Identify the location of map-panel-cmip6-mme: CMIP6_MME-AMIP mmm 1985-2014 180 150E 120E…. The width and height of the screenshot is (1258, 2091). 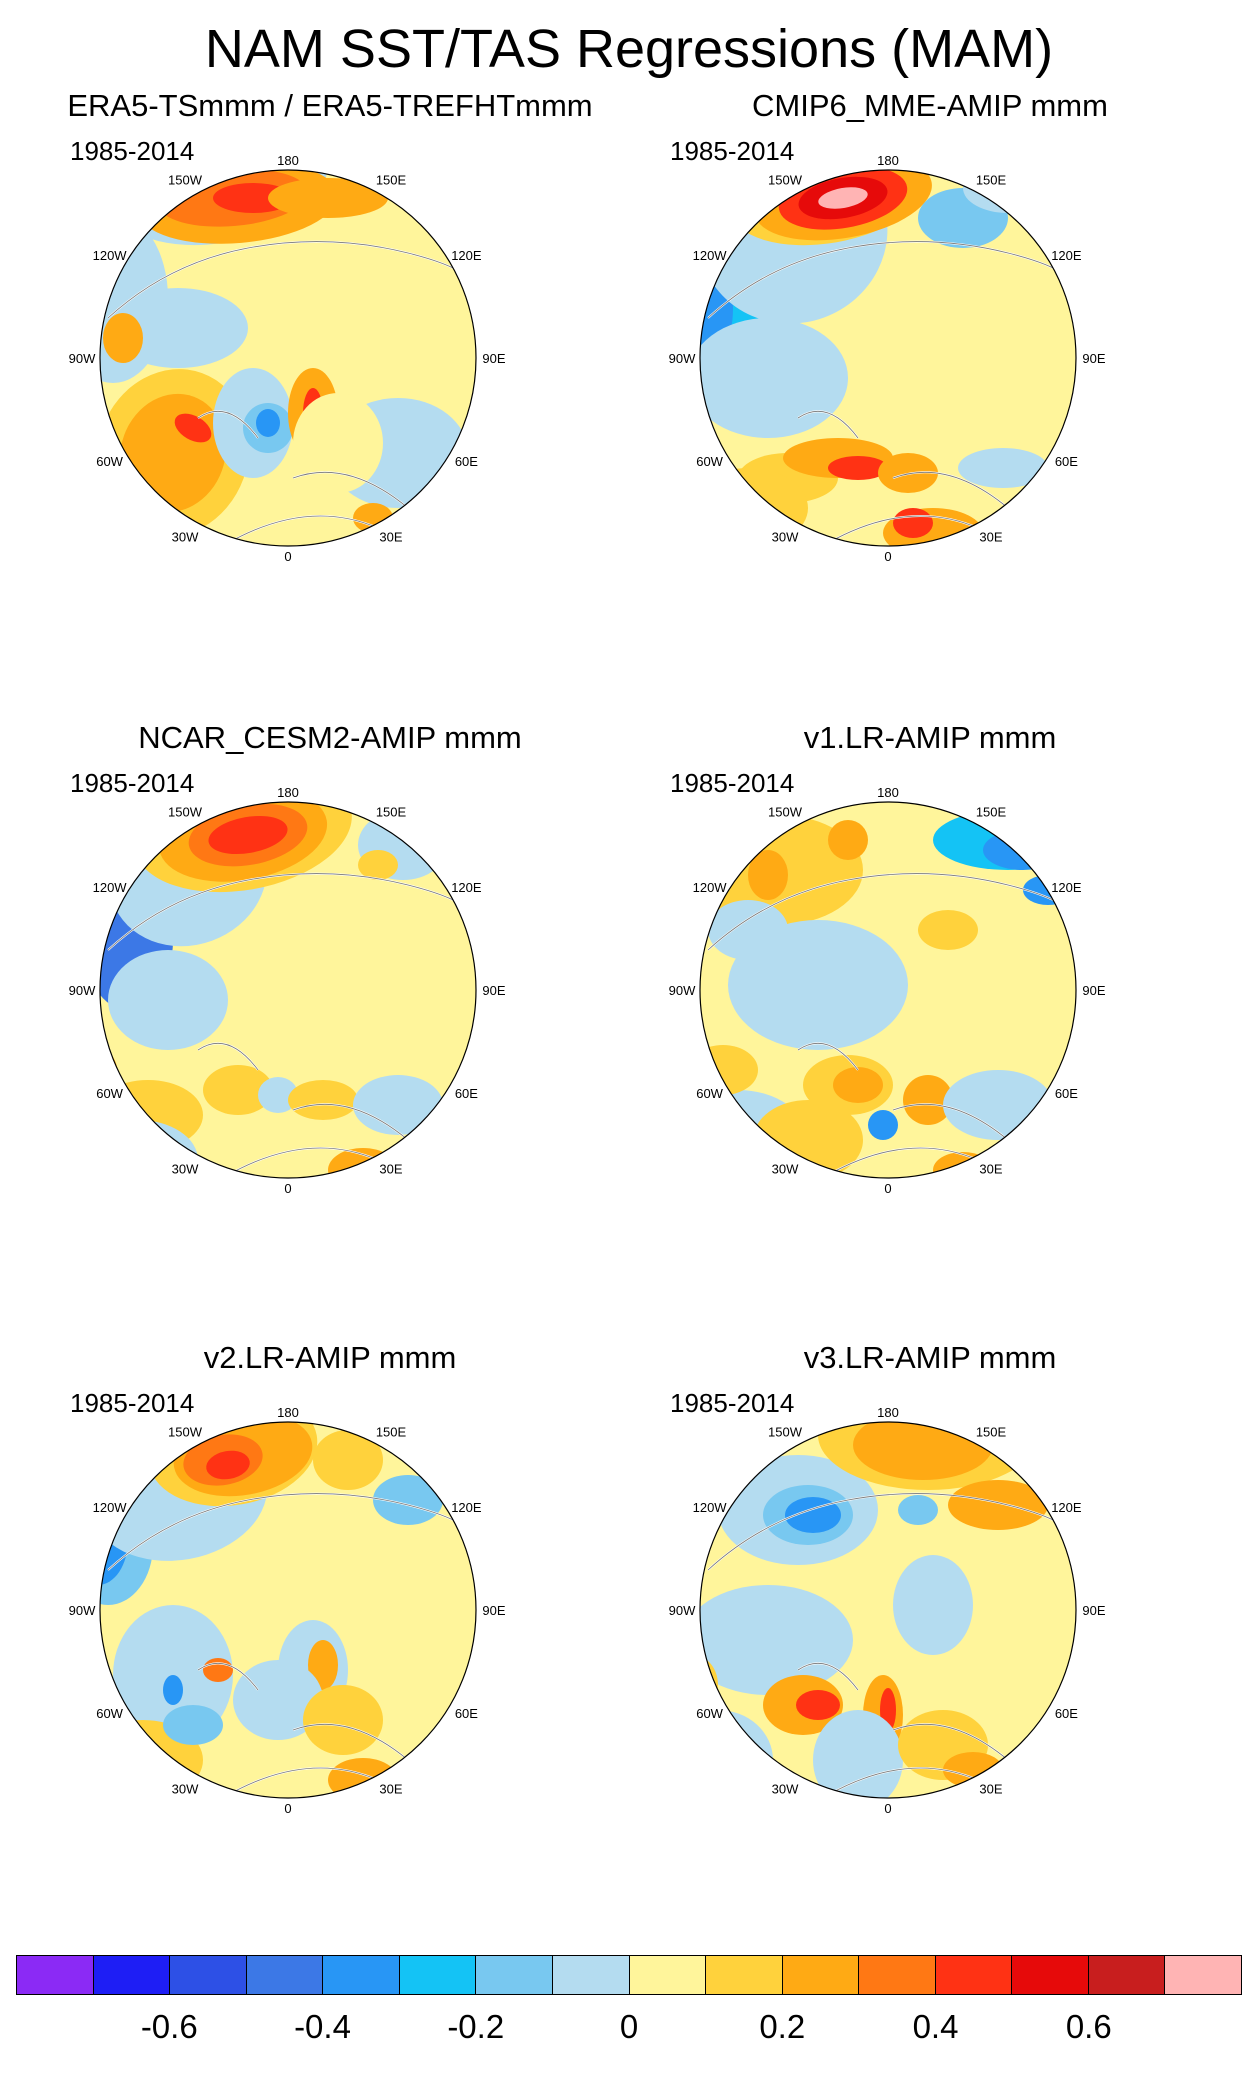
(930, 398).